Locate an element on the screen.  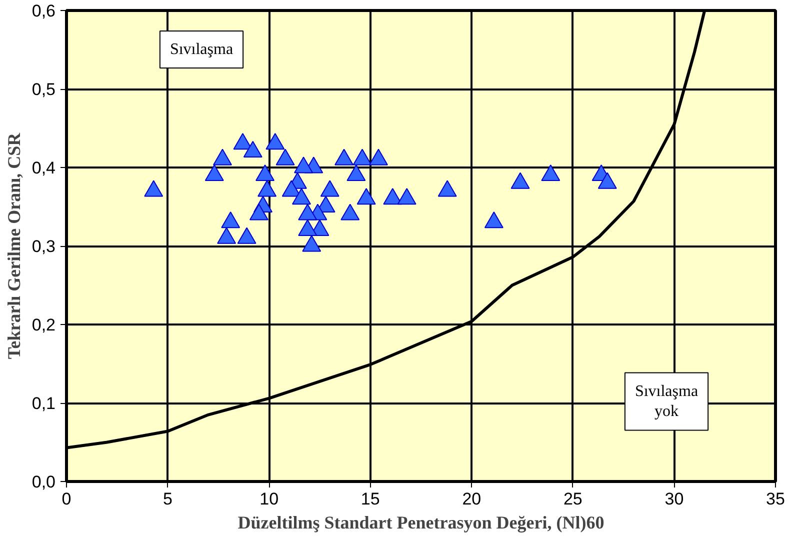
annotation: Sıvılaşma is located at coordinates (202, 49).